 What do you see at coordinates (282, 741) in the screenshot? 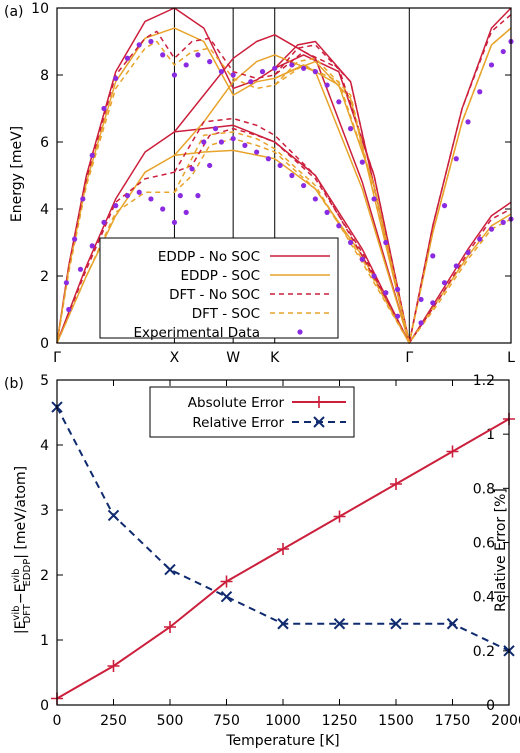
I see `panel-b-x-axis-label: Temperature [K]` at bounding box center [282, 741].